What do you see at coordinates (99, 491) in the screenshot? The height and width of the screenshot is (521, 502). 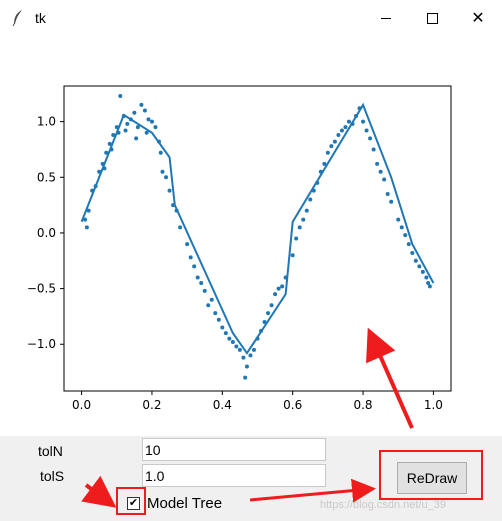 I see `arrow-to-checkbox` at bounding box center [99, 491].